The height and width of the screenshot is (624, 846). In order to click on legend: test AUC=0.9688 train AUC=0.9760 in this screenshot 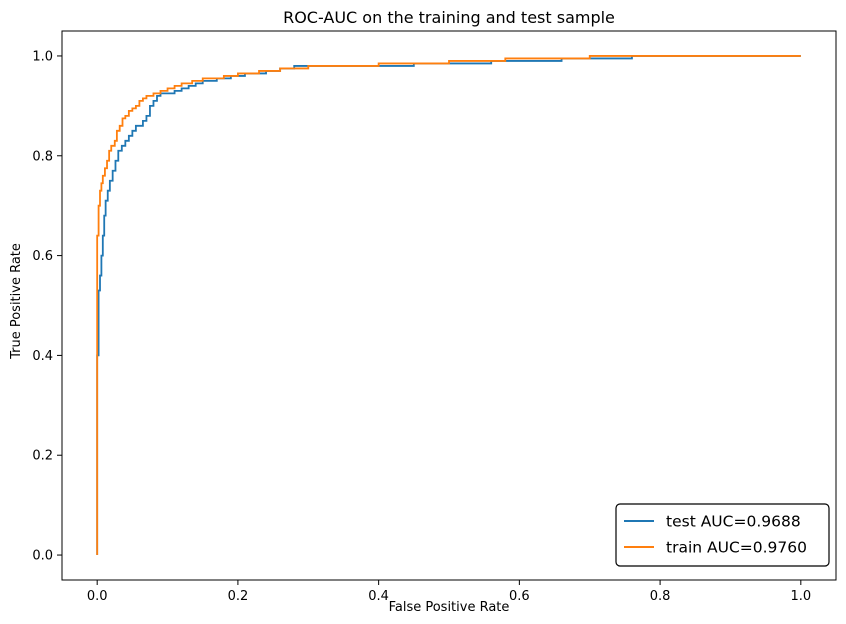, I will do `click(722, 535)`.